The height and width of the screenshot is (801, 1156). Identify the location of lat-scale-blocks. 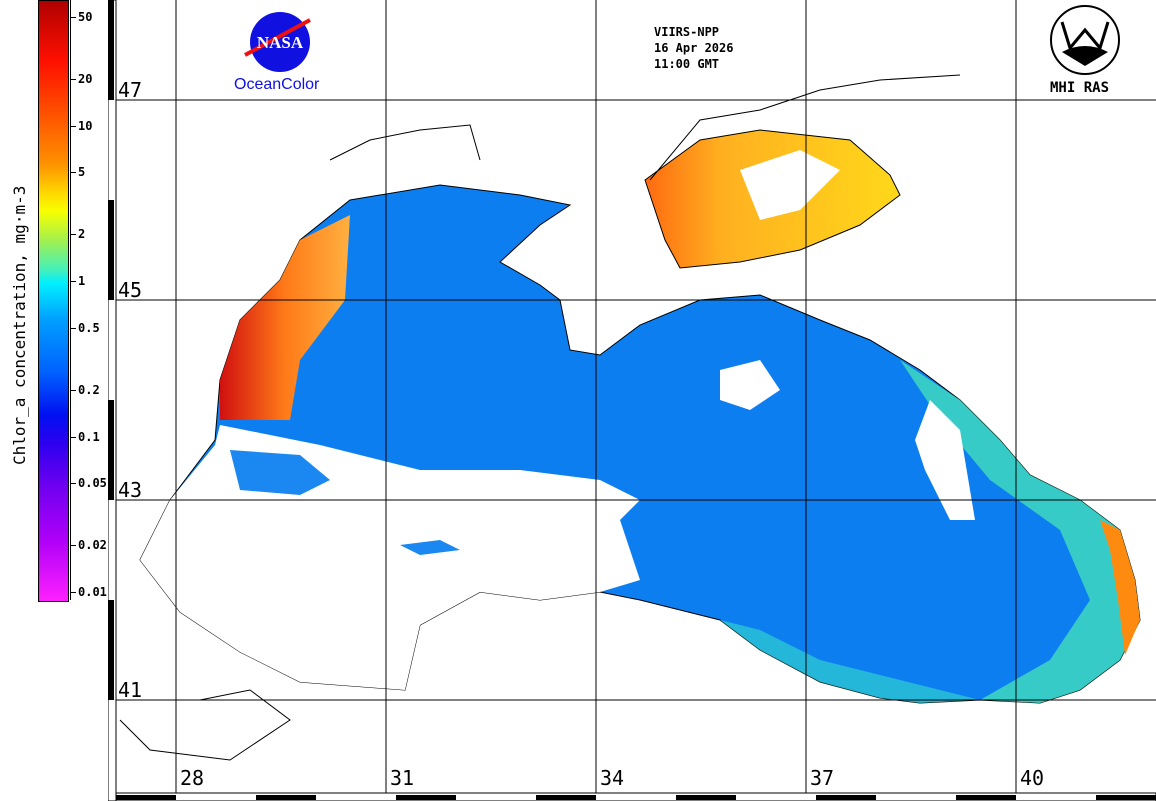
(111, 350).